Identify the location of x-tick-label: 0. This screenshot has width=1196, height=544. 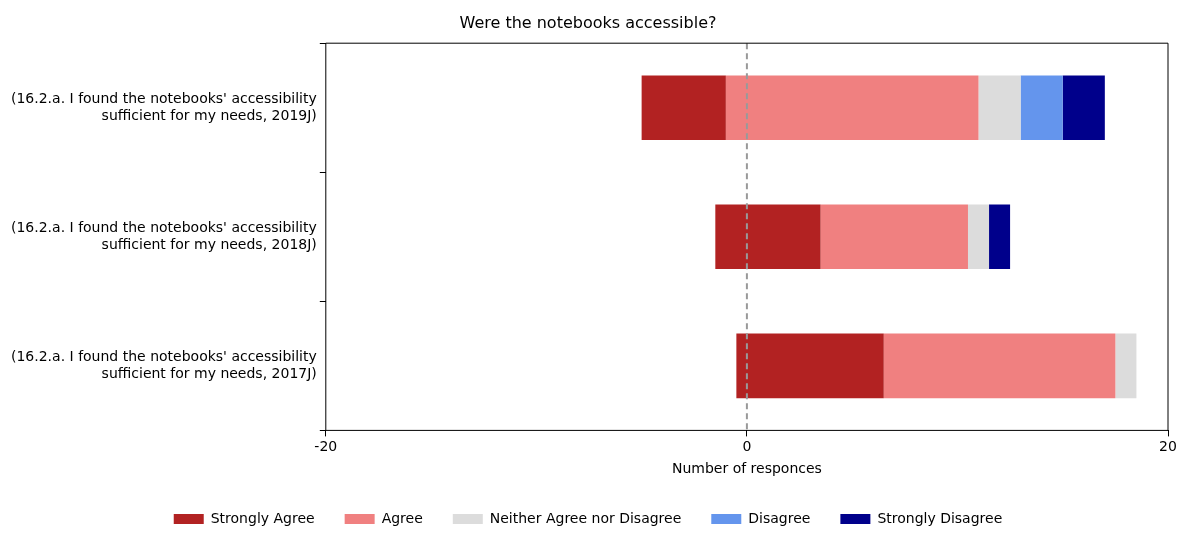
(747, 446).